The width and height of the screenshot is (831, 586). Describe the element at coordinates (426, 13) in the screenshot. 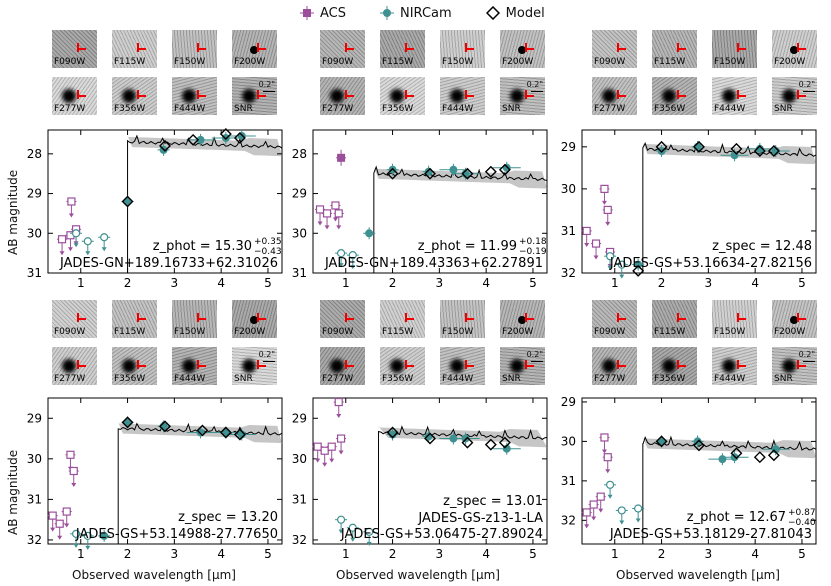

I see `legend-label-nircam: NIRCam` at that location.